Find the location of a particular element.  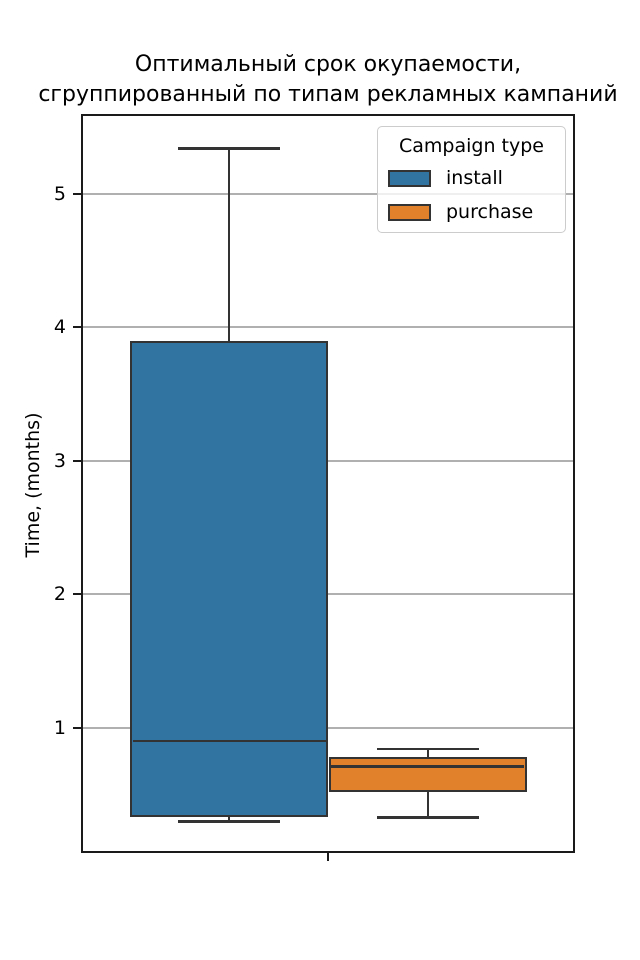

install-median is located at coordinates (229, 741).